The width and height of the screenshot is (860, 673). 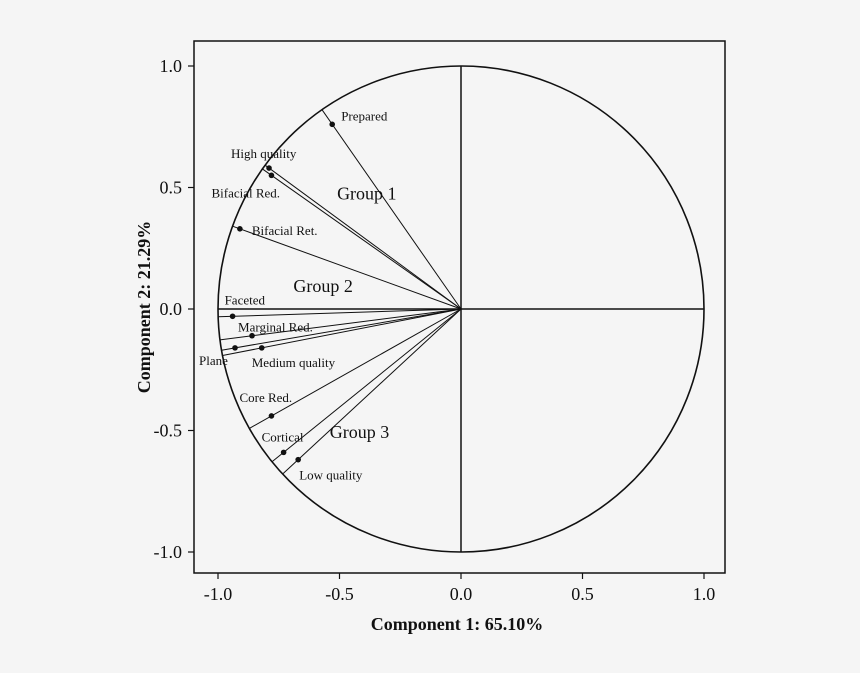 What do you see at coordinates (331, 475) in the screenshot?
I see `point-label: Low quality` at bounding box center [331, 475].